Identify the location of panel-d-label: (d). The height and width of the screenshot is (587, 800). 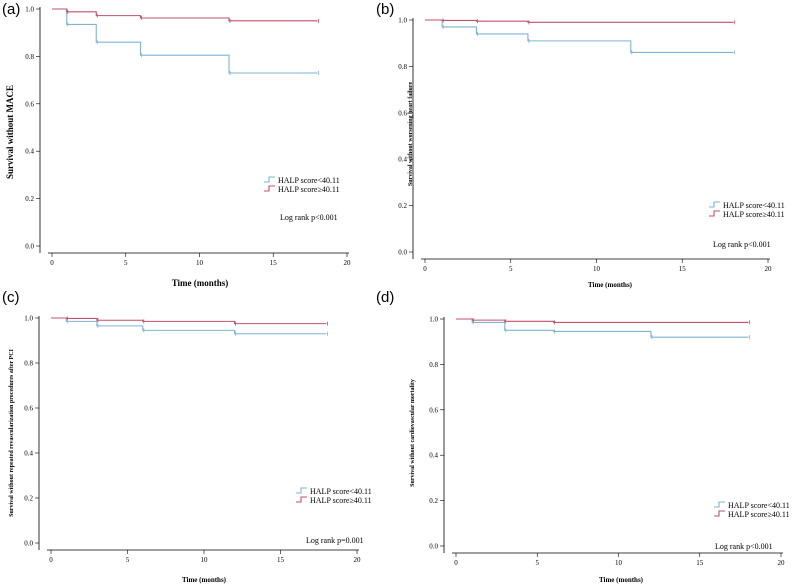
(385, 297).